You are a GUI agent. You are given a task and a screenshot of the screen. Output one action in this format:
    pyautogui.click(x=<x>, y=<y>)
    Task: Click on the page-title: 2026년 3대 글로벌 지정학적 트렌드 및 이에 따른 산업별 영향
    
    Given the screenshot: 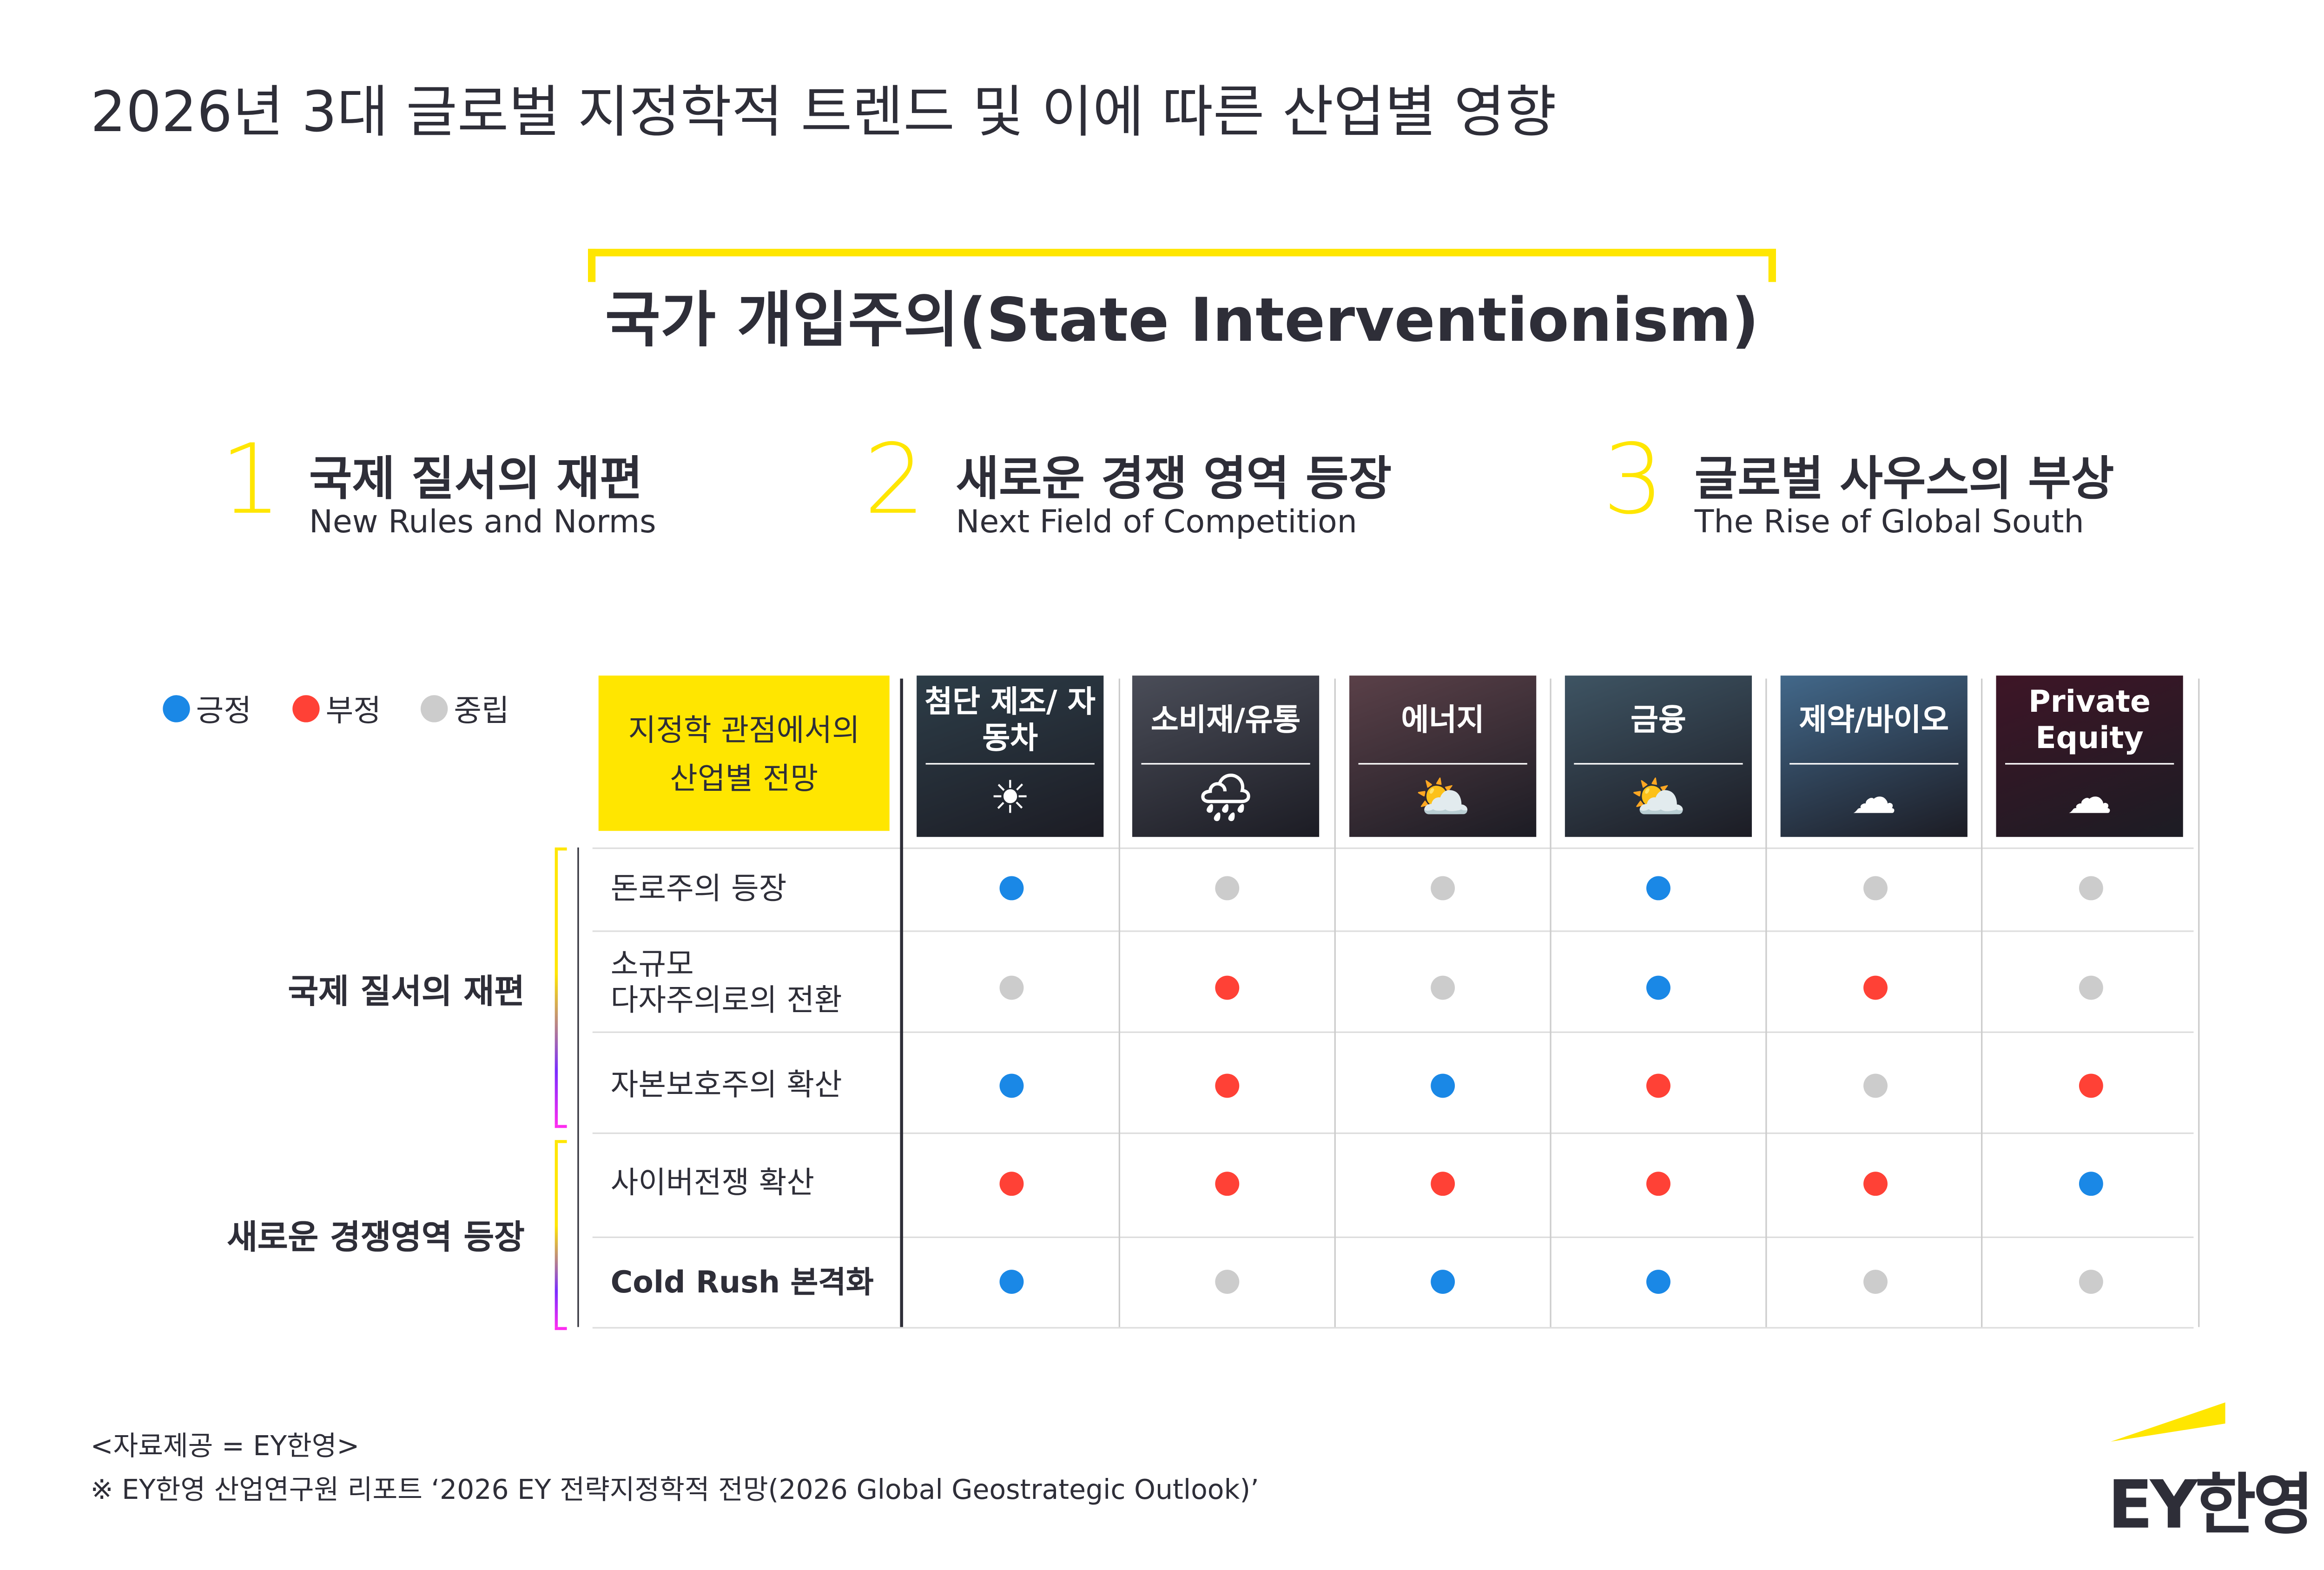 What is the action you would take?
    pyautogui.click(x=823, y=112)
    